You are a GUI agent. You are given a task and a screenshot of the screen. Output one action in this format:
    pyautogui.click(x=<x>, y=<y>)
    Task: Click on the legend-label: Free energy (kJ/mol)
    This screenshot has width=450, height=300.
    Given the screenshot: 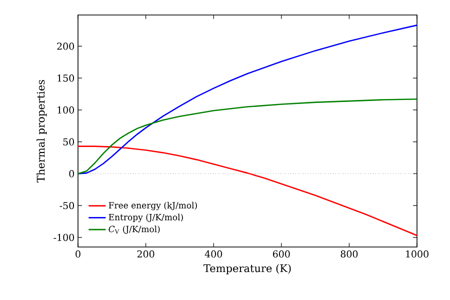 What is the action you would take?
    pyautogui.click(x=152, y=206)
    